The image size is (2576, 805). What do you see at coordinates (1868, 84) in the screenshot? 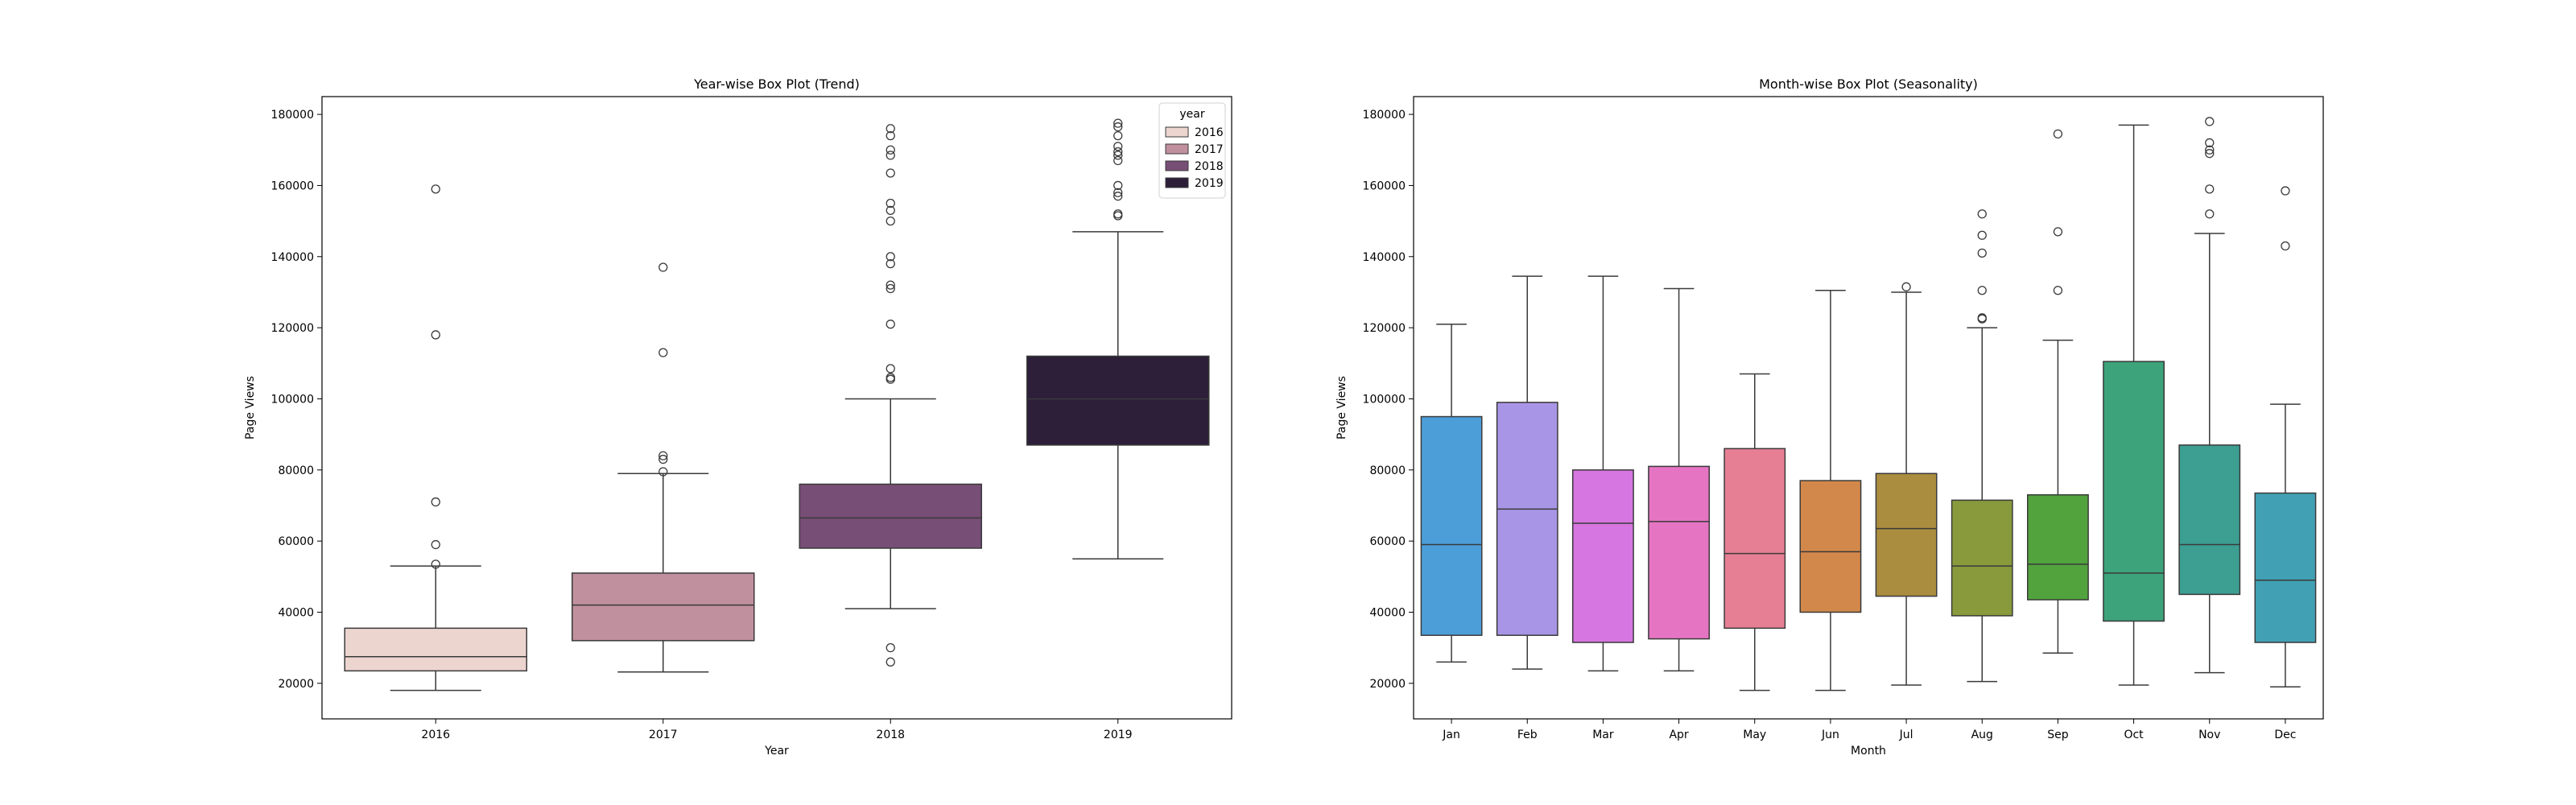
I see `chart-title: Month-wise Box Plot (Seasonality)` at bounding box center [1868, 84].